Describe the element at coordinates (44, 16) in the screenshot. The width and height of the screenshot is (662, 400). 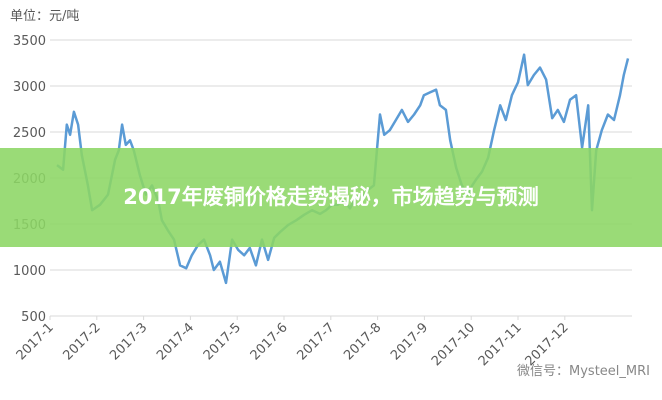
I see `unit-label: 单位：元/吨` at that location.